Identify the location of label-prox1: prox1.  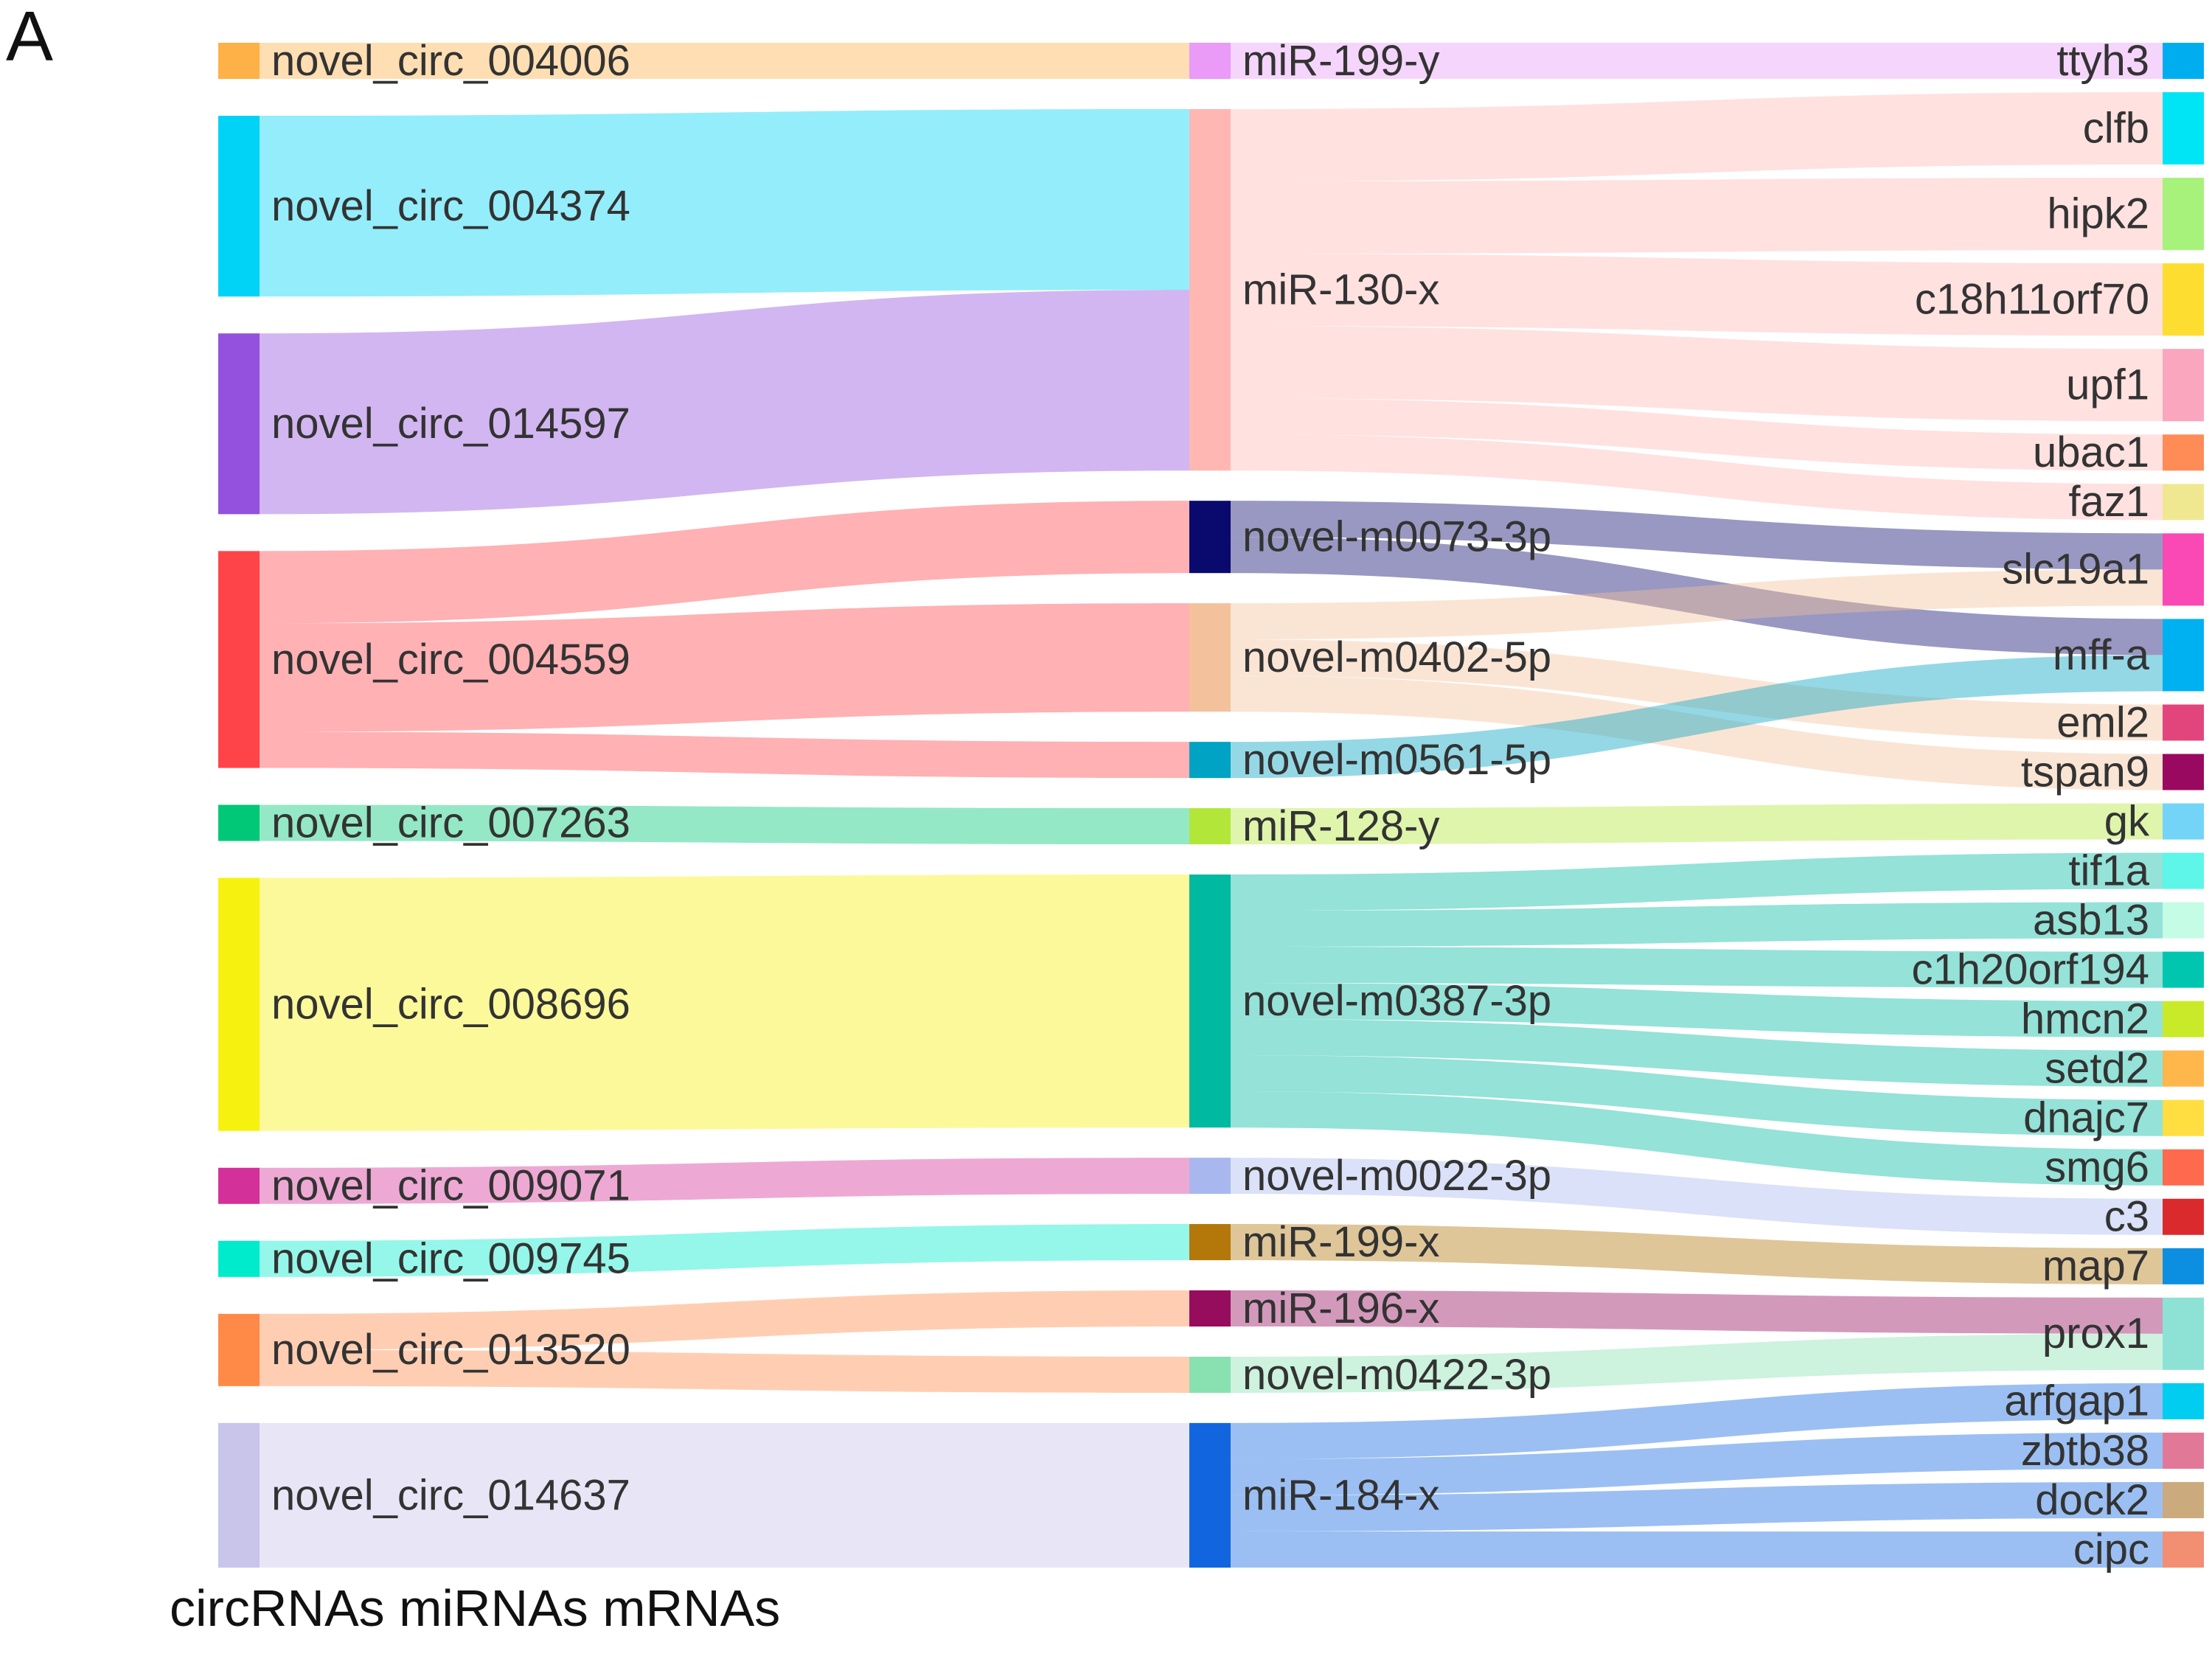
(2095, 1333).